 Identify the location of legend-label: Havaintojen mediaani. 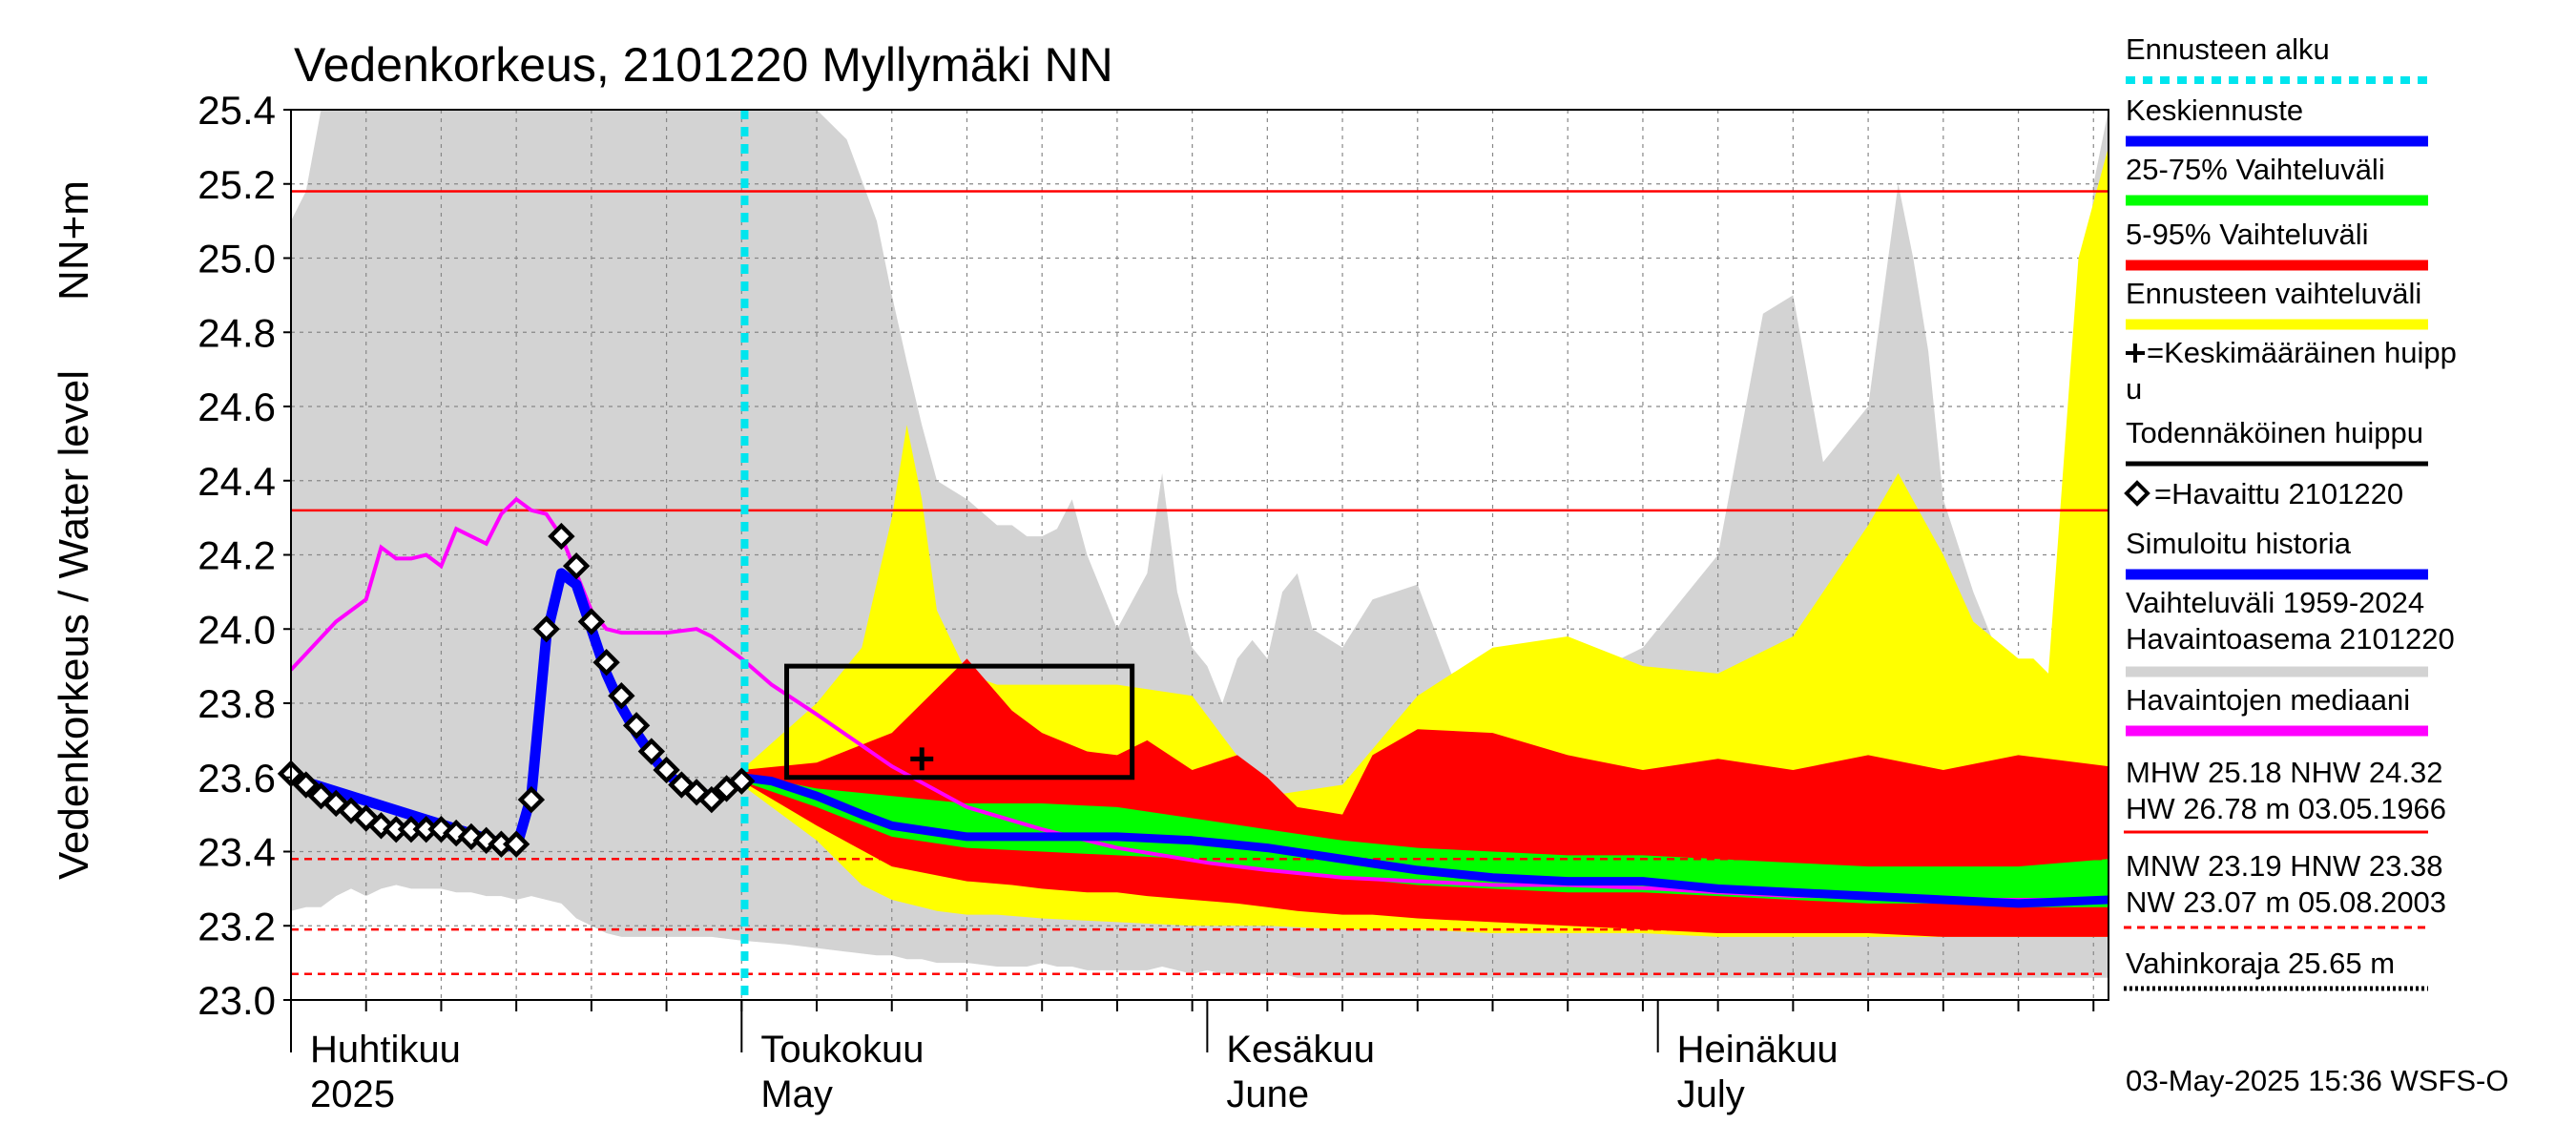
(2268, 700).